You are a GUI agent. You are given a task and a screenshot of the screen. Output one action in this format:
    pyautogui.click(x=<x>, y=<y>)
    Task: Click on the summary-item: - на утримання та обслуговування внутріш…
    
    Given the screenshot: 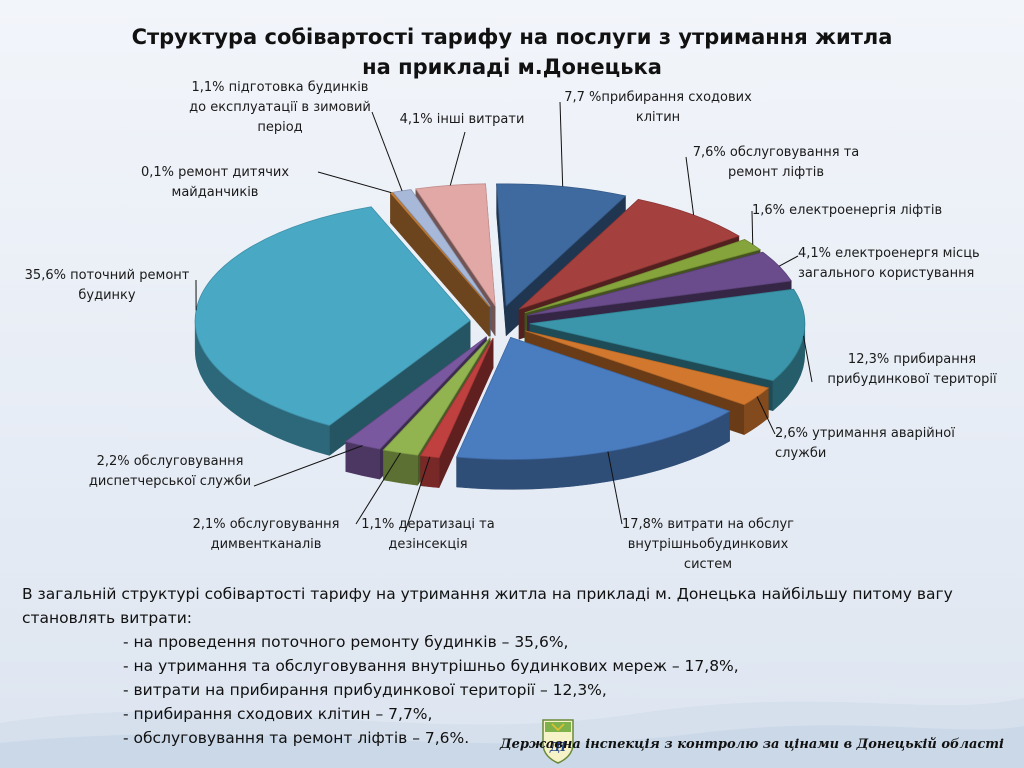 What is the action you would take?
    pyautogui.click(x=431, y=666)
    